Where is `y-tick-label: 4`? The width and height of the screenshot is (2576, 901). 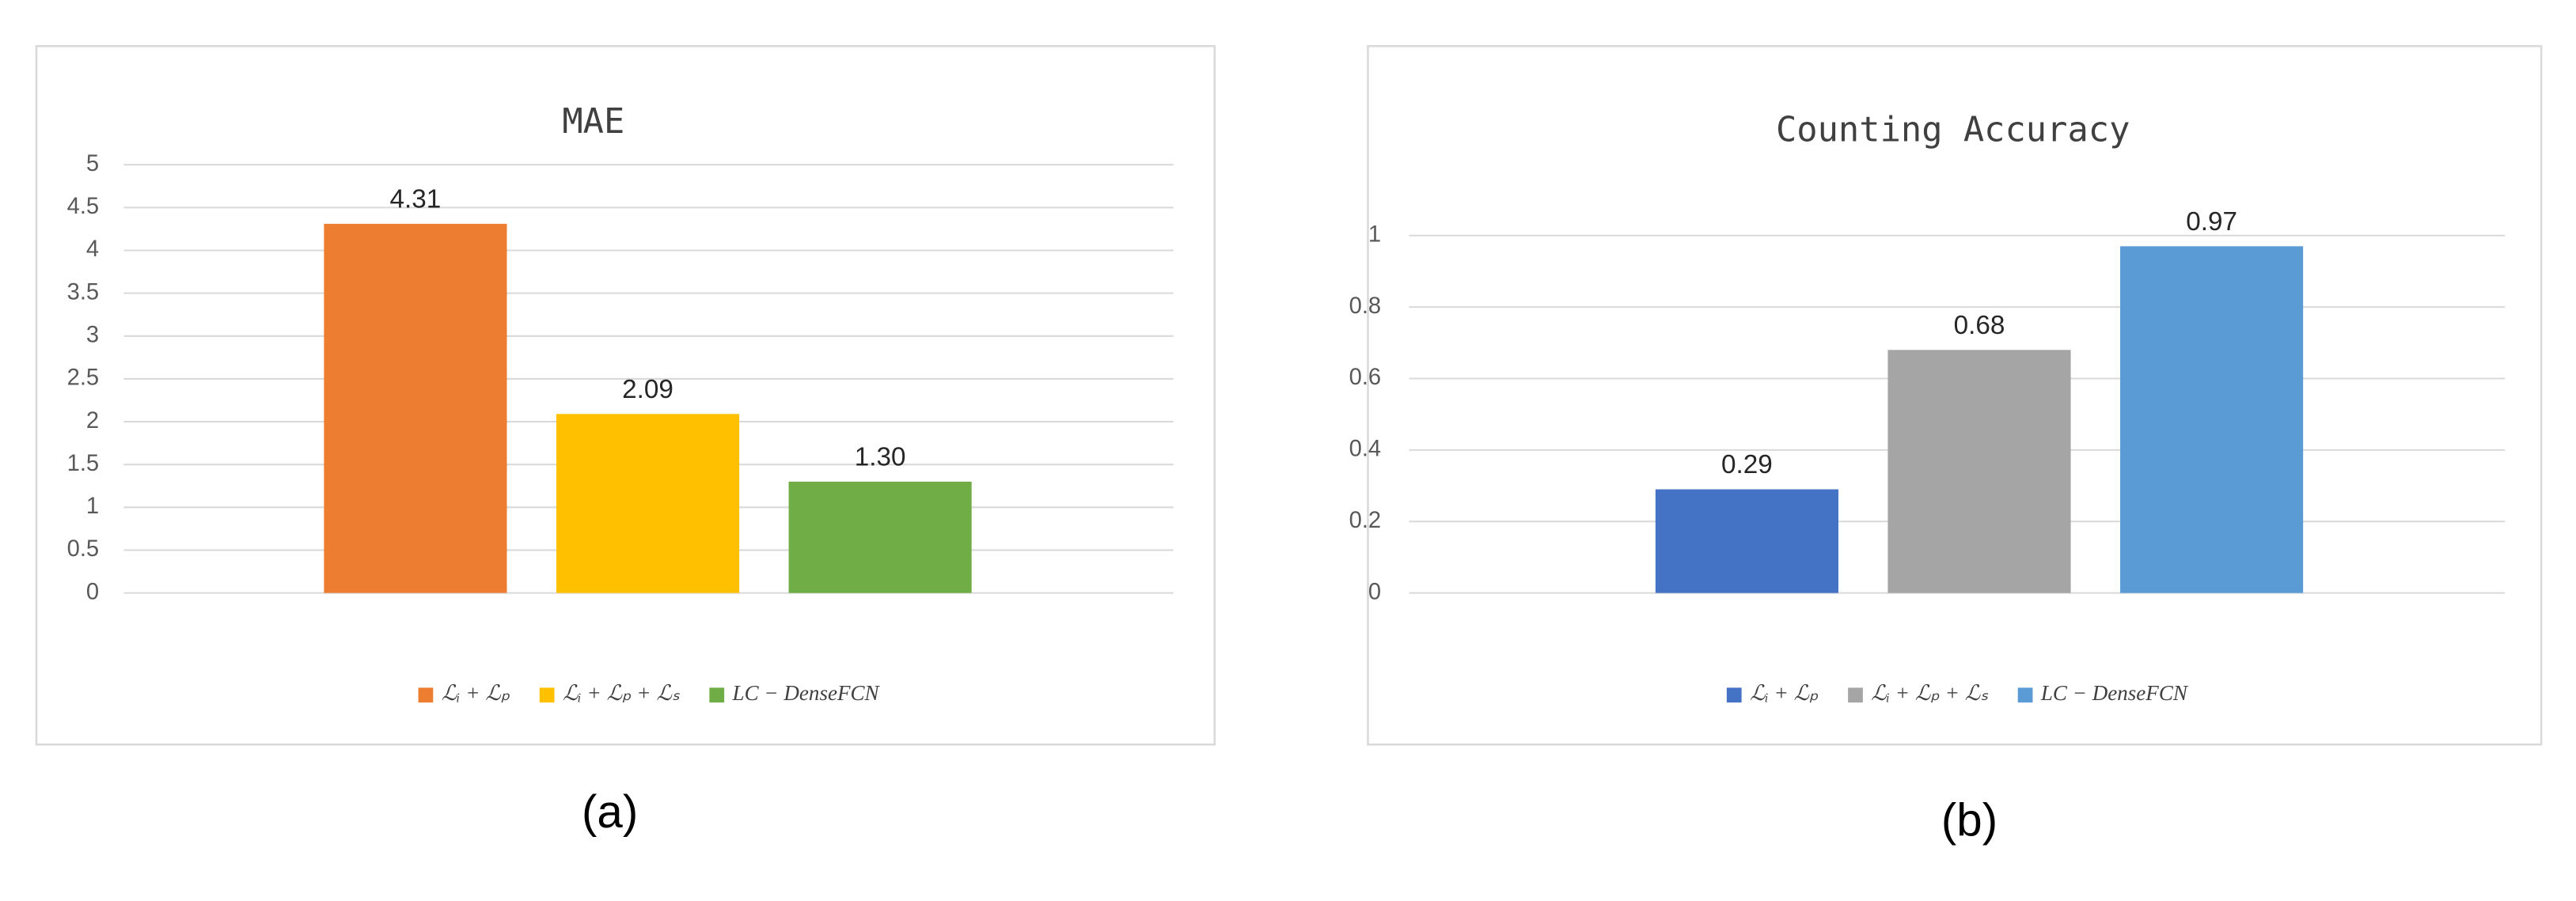 y-tick-label: 4 is located at coordinates (92, 249).